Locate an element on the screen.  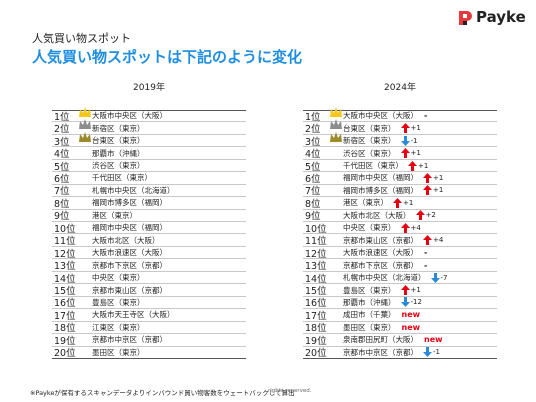
rank-row: 8位 福岡市博多区（福岡） is located at coordinates (149, 203).